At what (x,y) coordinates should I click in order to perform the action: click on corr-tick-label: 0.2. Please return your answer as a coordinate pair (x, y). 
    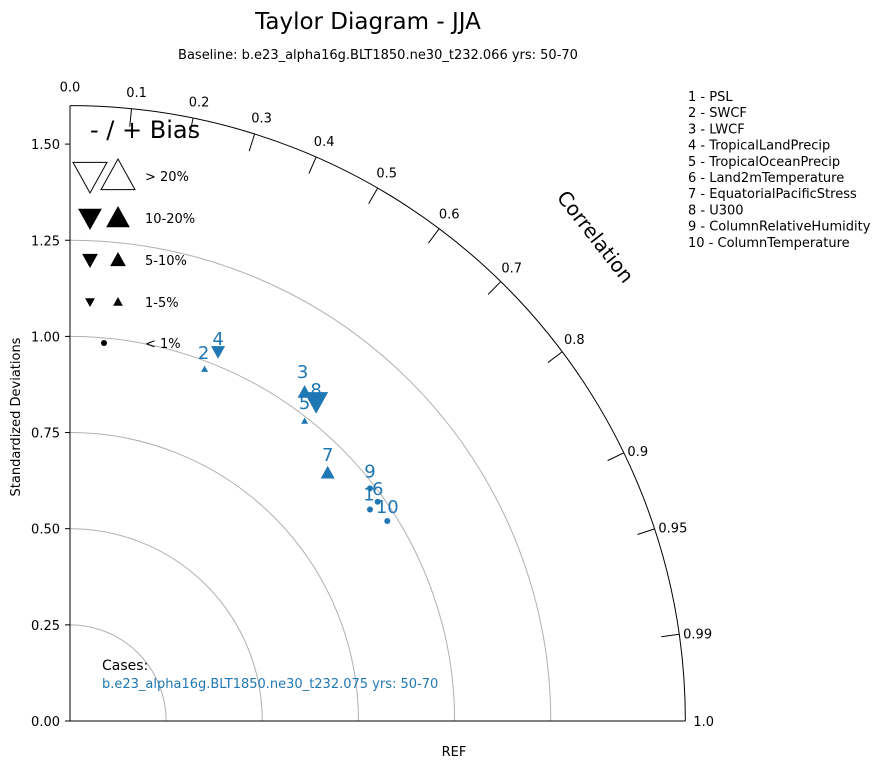
    Looking at the image, I should click on (199, 102).